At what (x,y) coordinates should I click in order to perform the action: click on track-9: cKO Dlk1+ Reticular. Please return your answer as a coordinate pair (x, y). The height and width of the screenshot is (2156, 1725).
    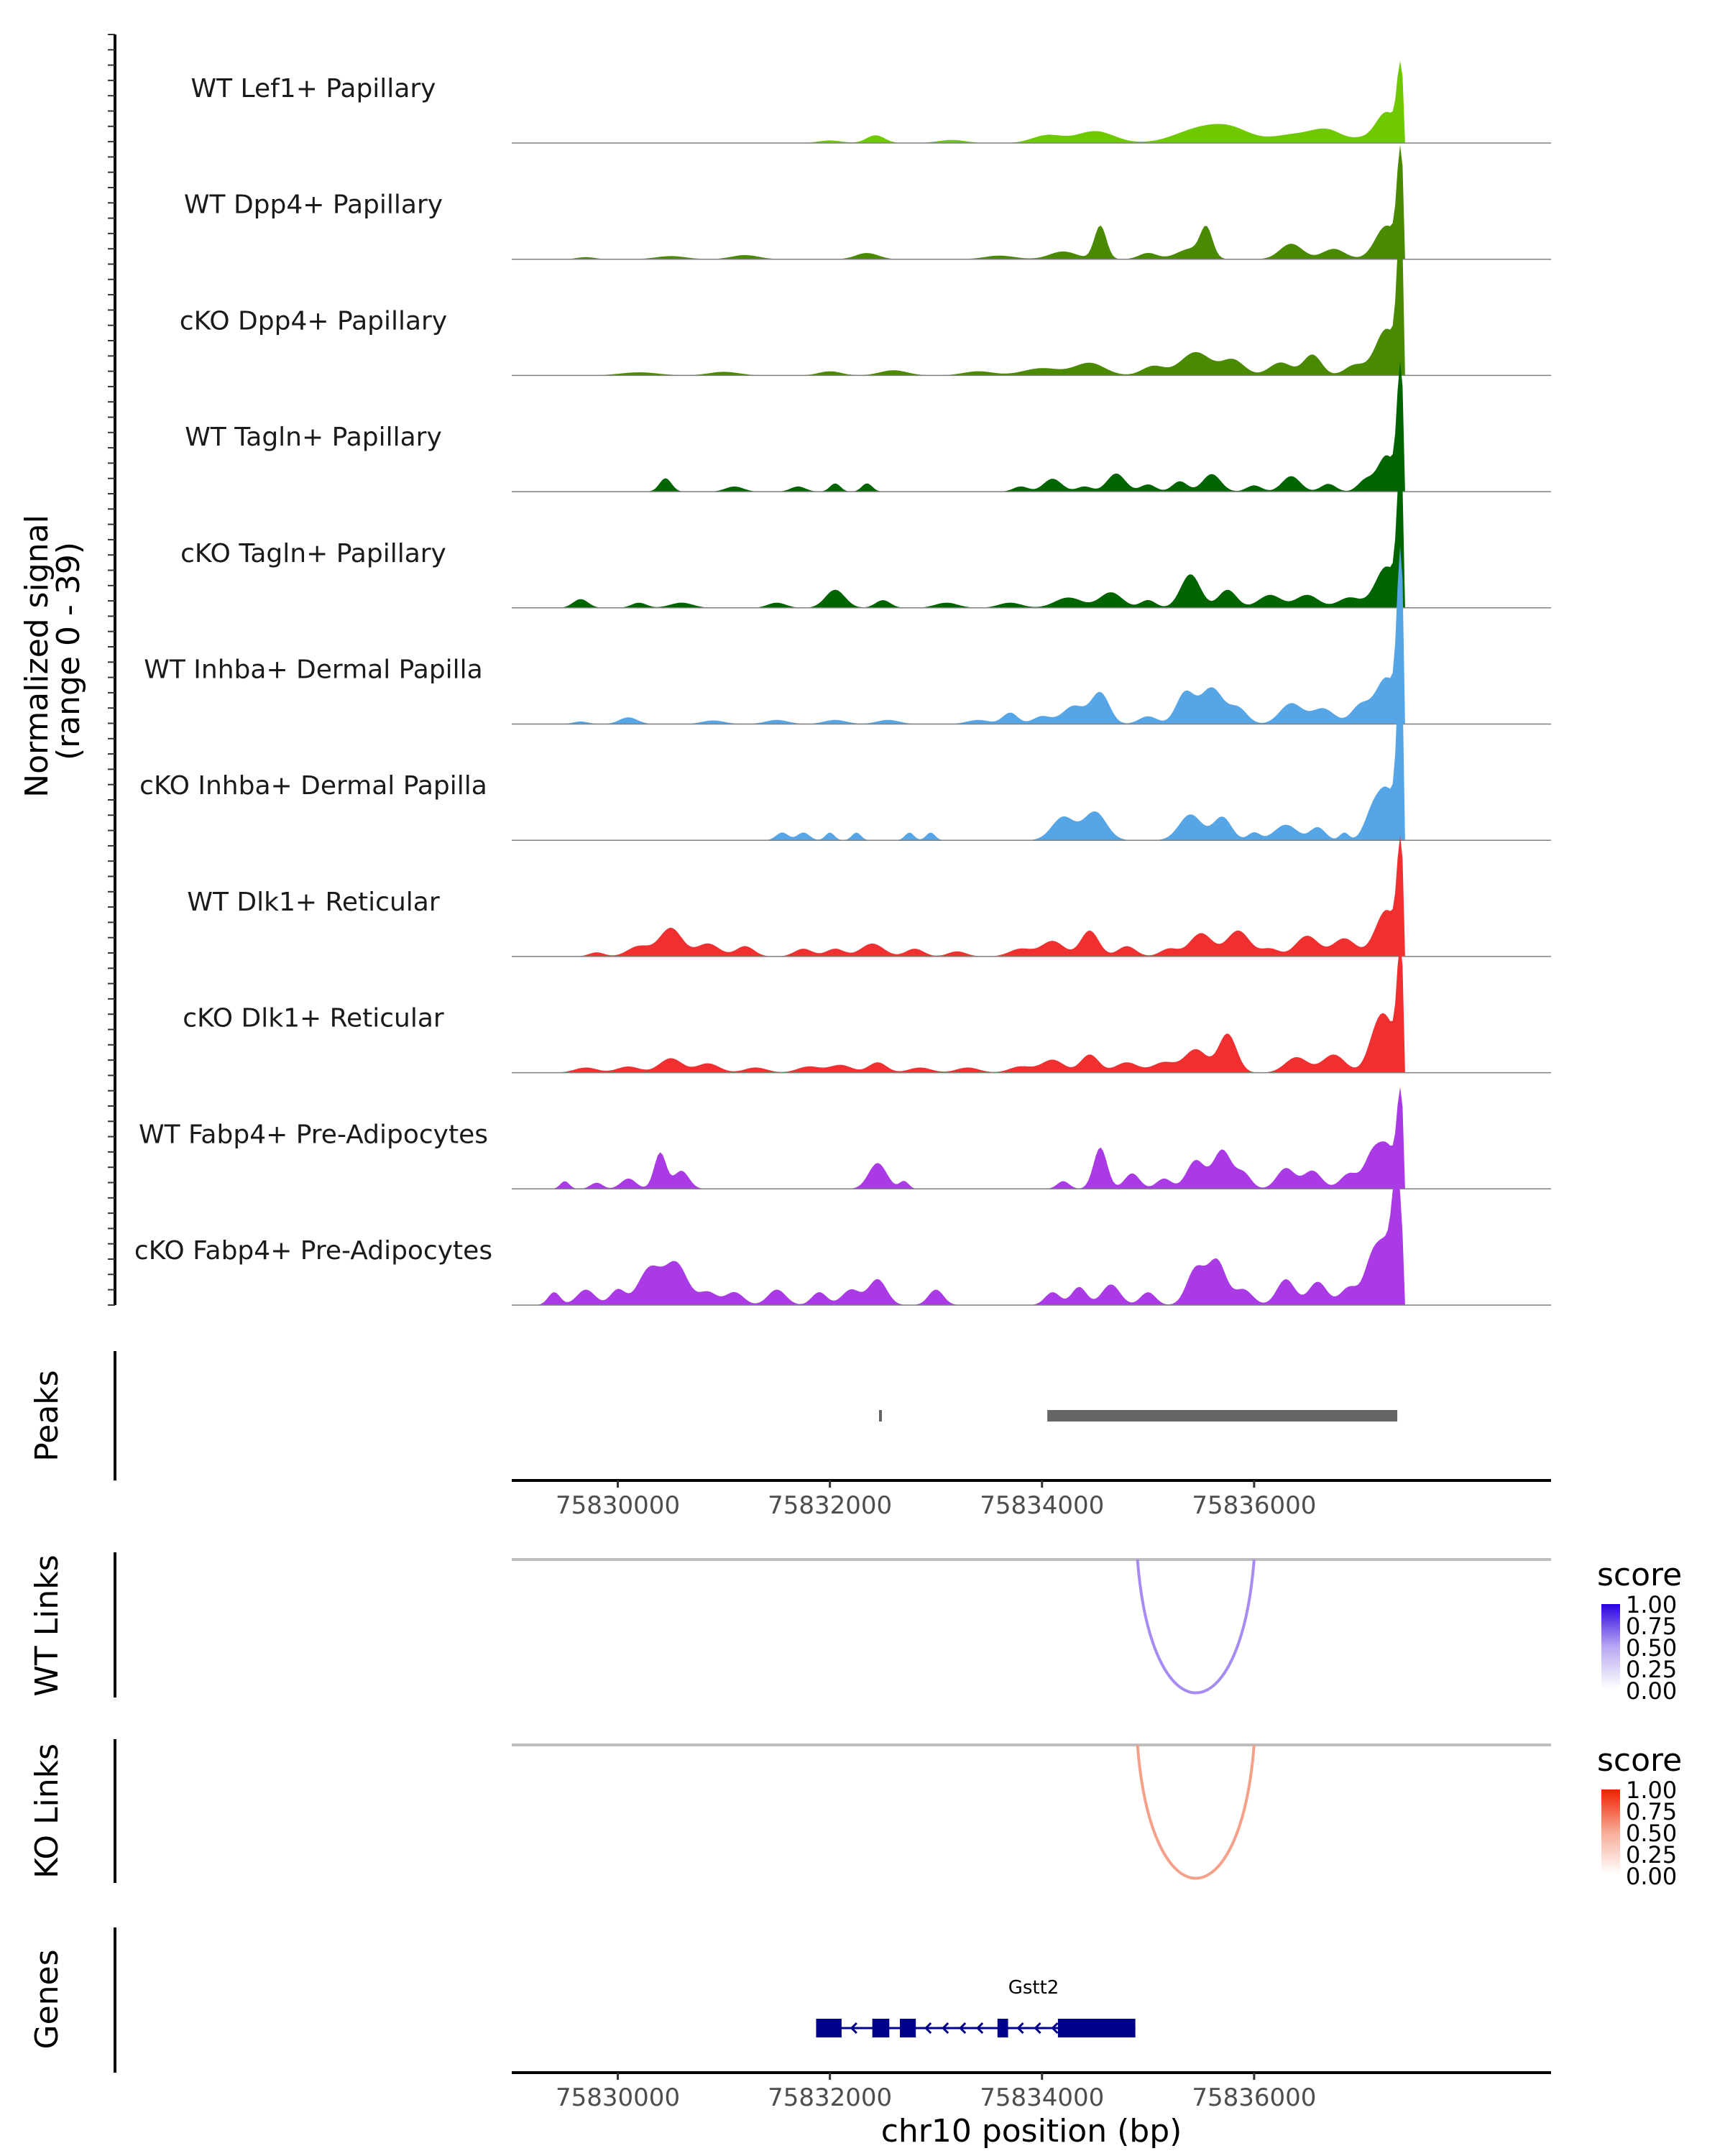
    Looking at the image, I should click on (867, 1007).